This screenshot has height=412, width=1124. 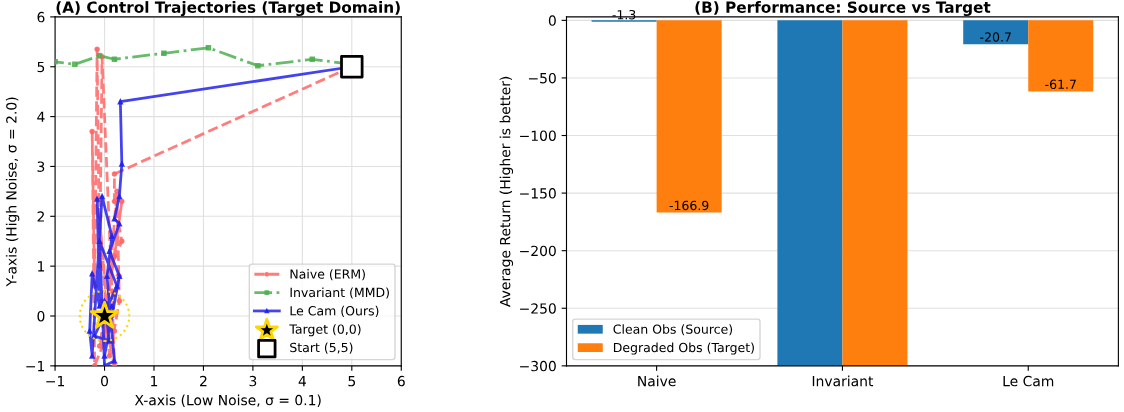 What do you see at coordinates (41, 116) in the screenshot?
I see `y-tick-label: 4` at bounding box center [41, 116].